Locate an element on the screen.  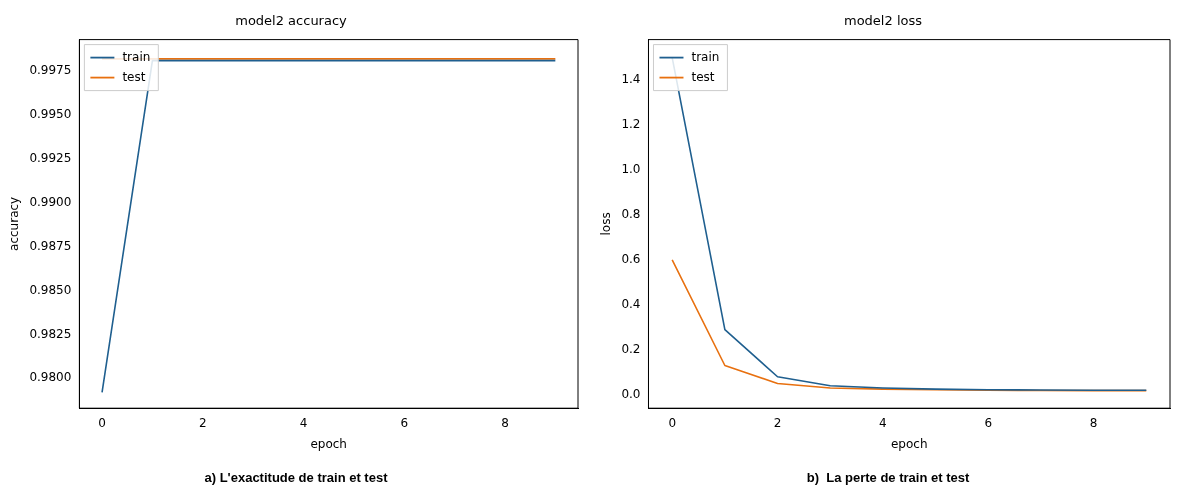
y-tick-label: 0.9950 is located at coordinates (50, 114).